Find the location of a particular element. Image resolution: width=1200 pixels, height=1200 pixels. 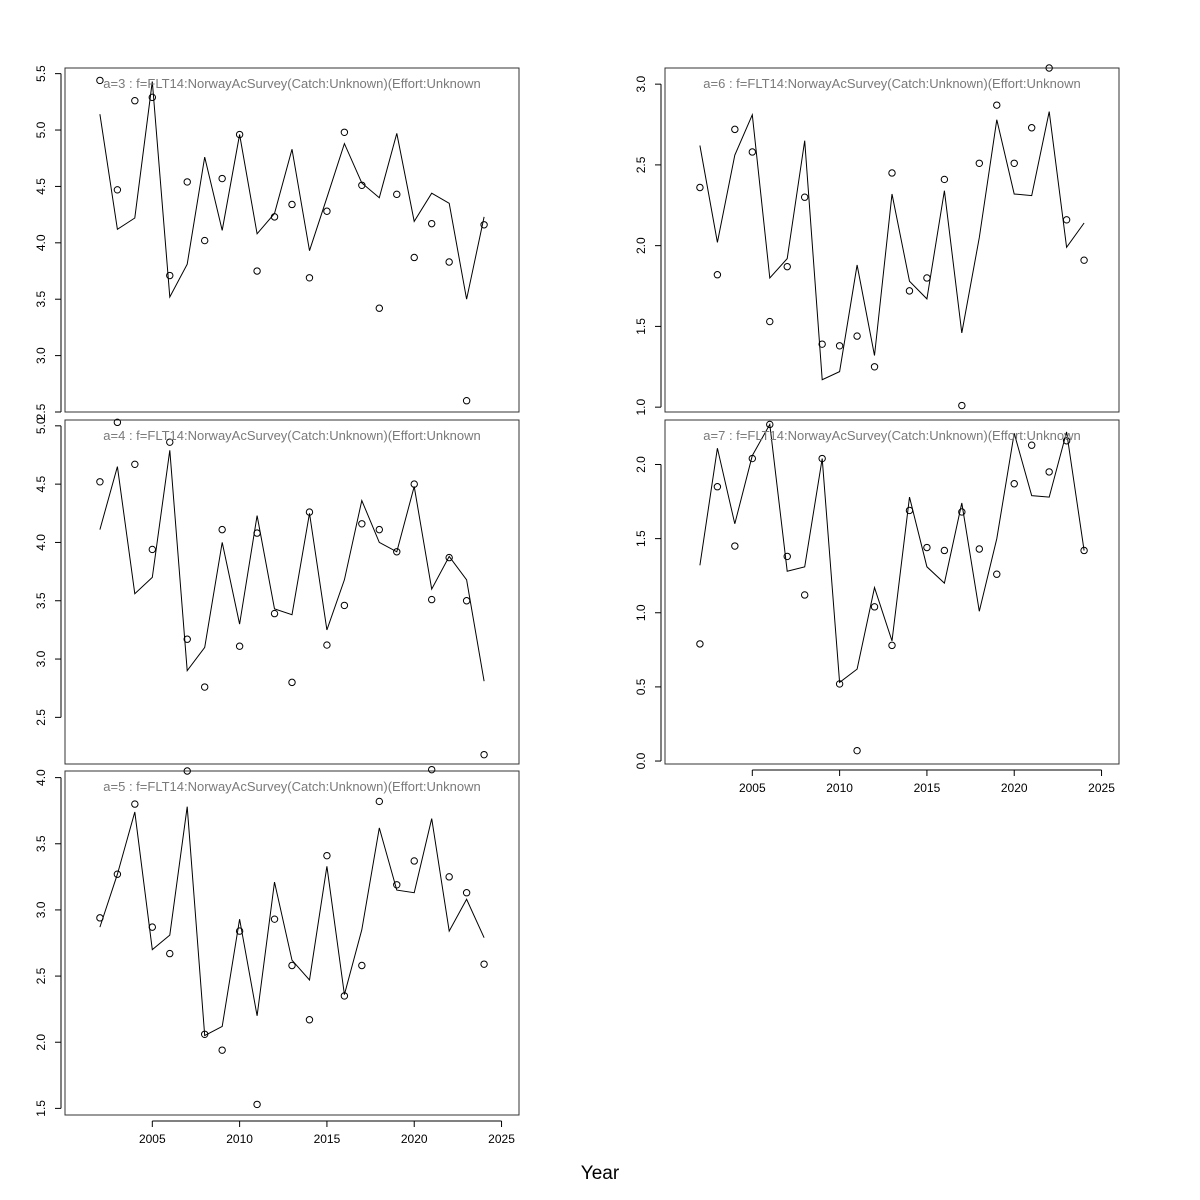

x-tick-label: 2010 is located at coordinates (839, 788).